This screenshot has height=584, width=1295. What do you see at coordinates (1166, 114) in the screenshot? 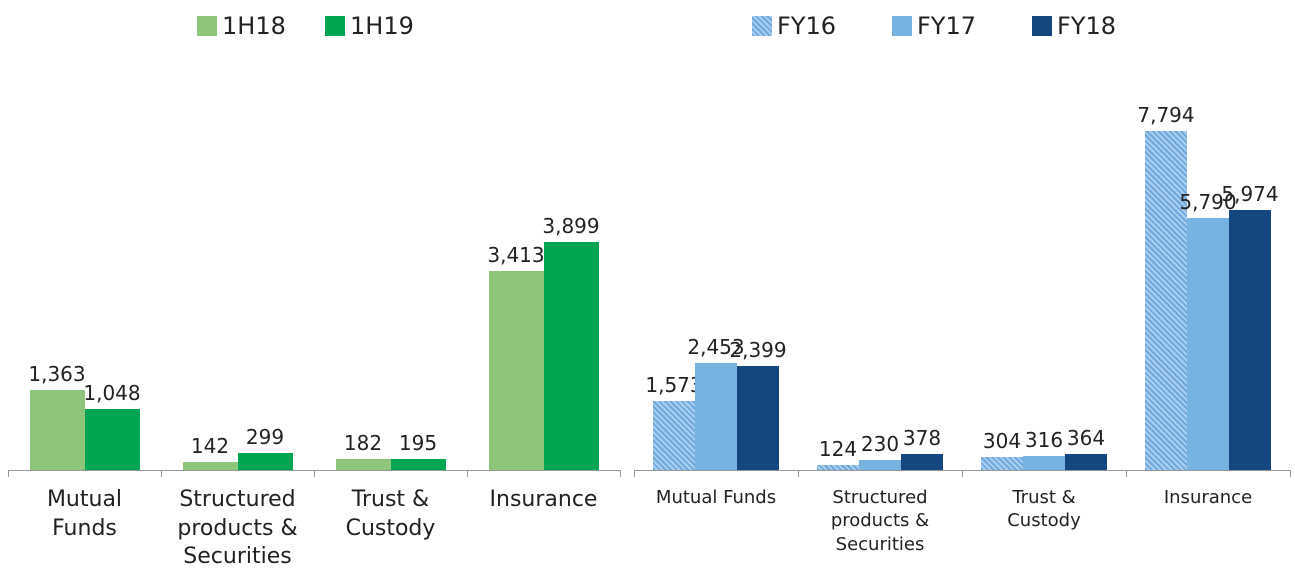
I see `value-label: 7,794` at bounding box center [1166, 114].